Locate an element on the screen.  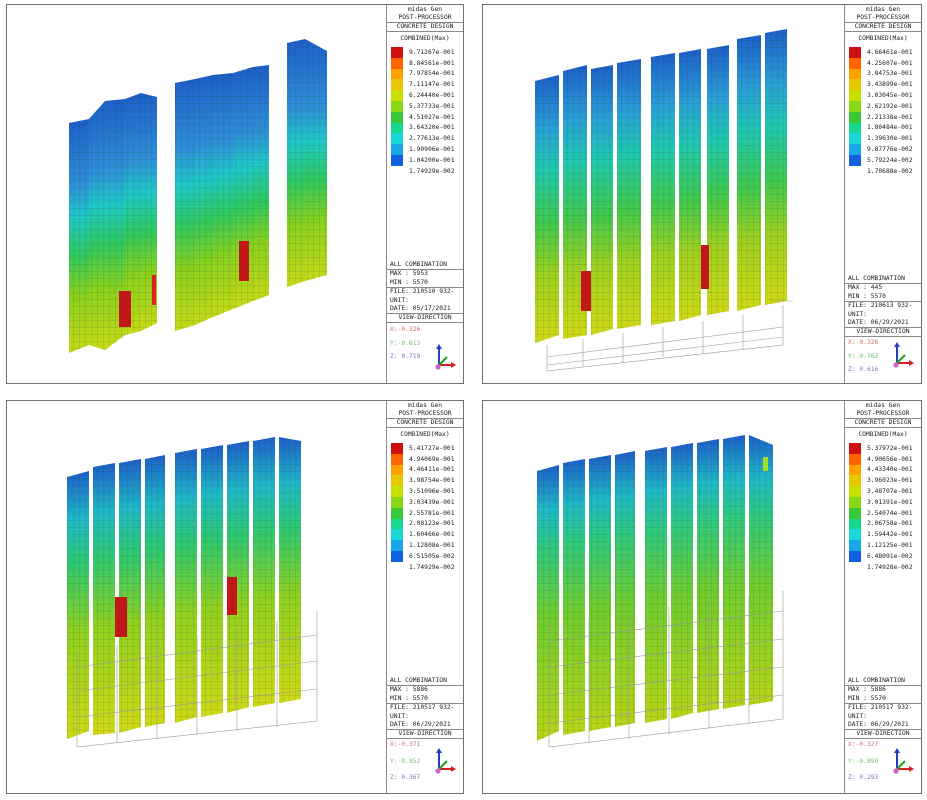
legend-value: 1.74929e-002 is located at coordinates (432, 171).